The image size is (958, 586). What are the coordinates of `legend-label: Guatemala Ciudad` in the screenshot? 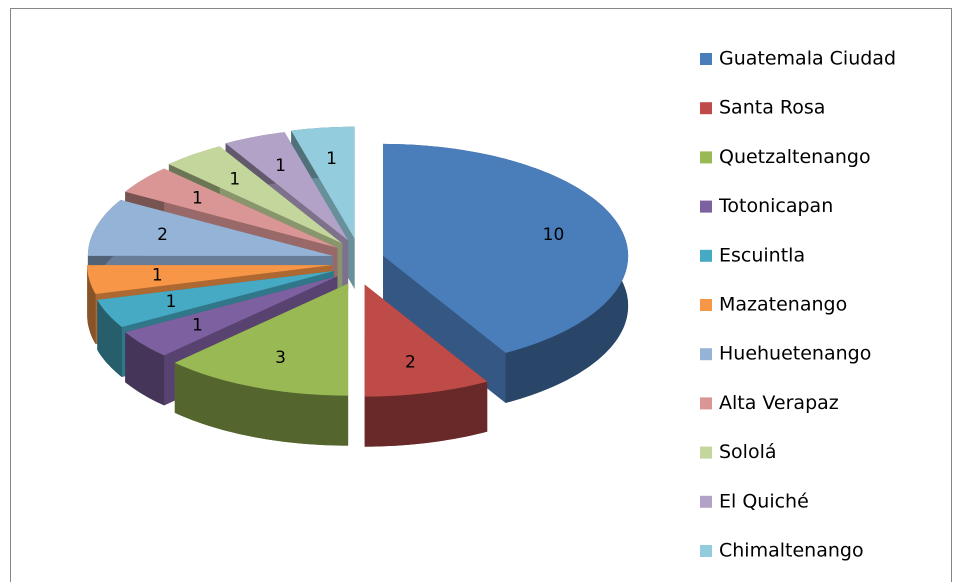 It's located at (807, 59).